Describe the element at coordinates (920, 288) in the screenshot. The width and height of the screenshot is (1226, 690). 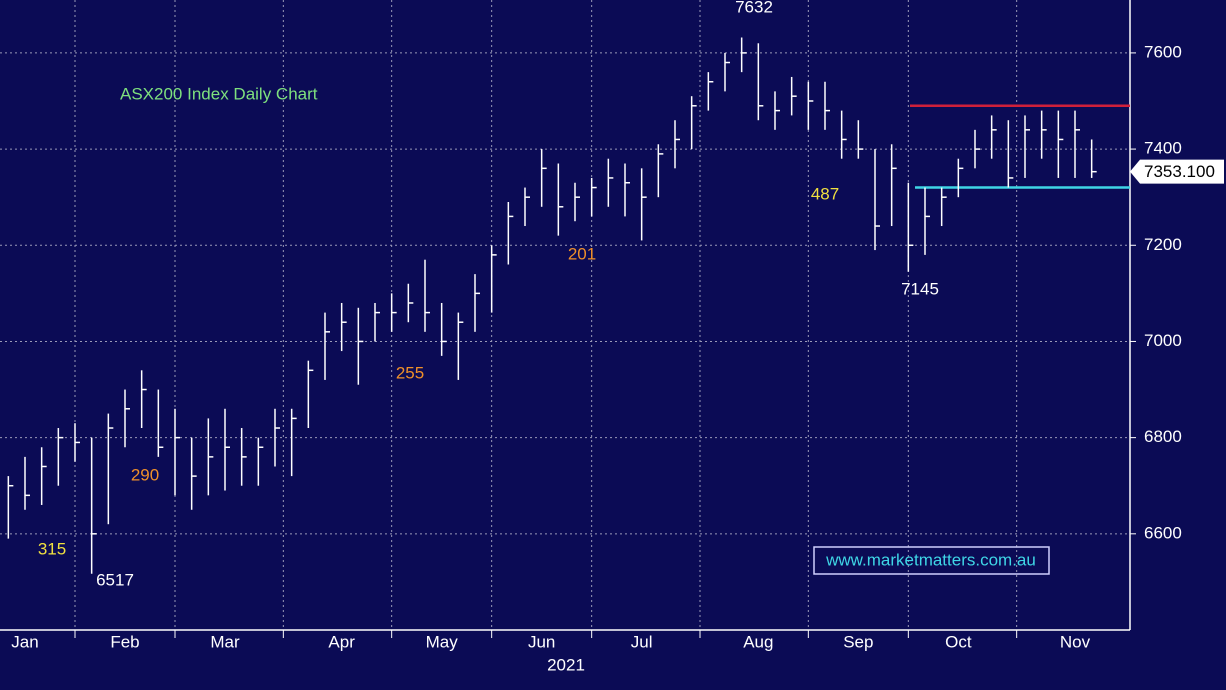
I see `annotation: 7145` at that location.